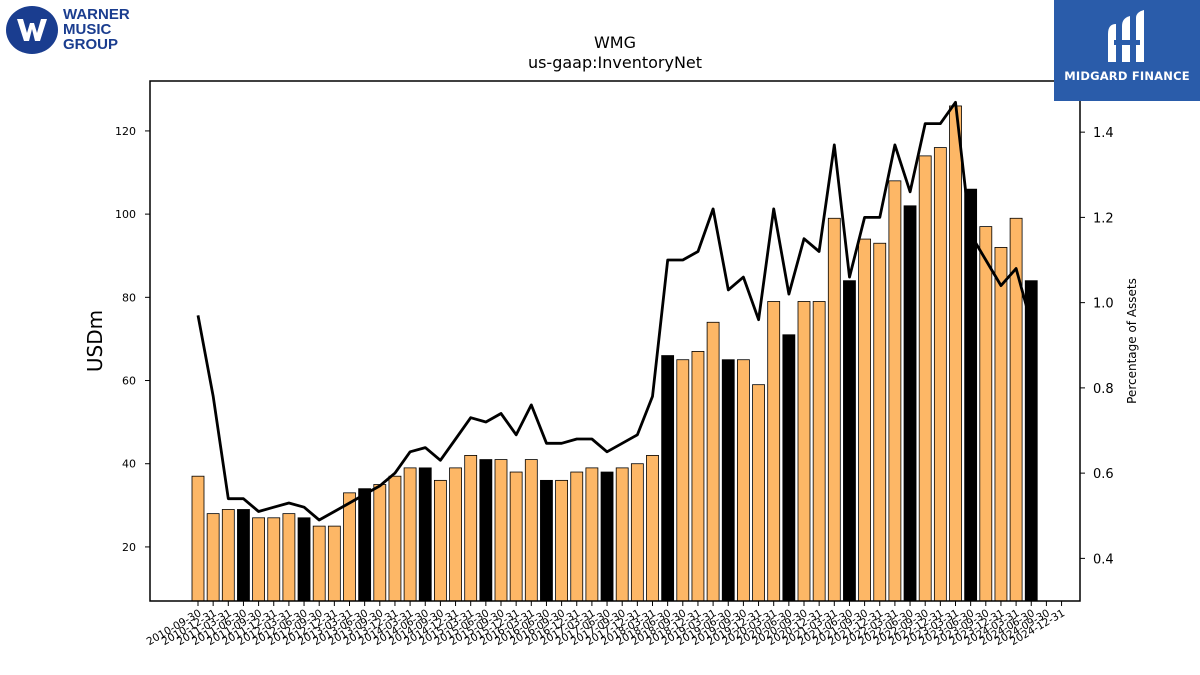  What do you see at coordinates (96, 29) in the screenshot?
I see `wmg-logo-text: WARNER MUSIC GROUP` at bounding box center [96, 29].